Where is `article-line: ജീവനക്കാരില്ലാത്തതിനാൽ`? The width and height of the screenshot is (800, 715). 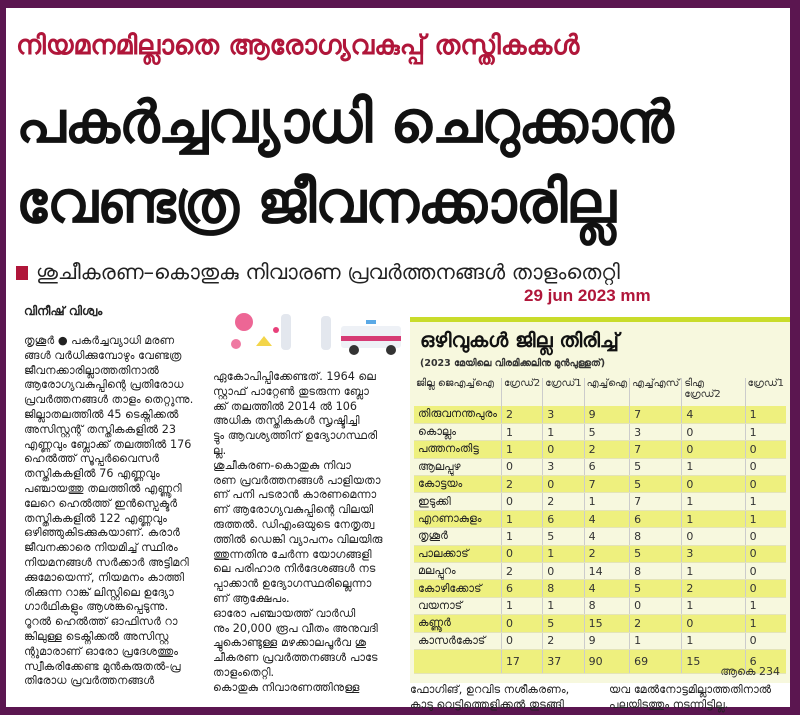 article-line: ജീവനക്കാരില്ലാത്തതിനാൽ is located at coordinates (91, 370).